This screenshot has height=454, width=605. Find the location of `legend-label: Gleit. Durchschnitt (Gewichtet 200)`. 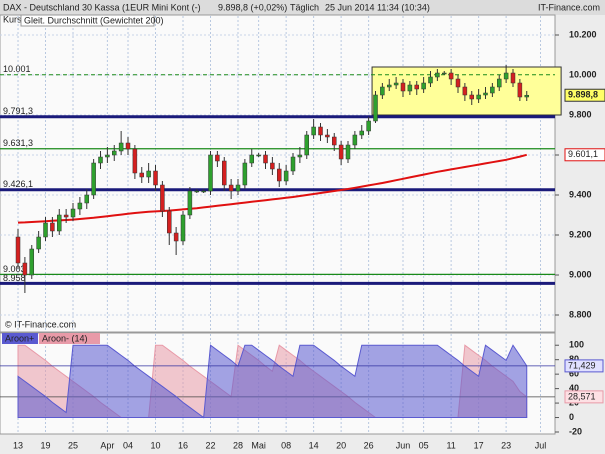

legend-label: Gleit. Durchschnitt (Gewichtet 200) is located at coordinates (94, 20).